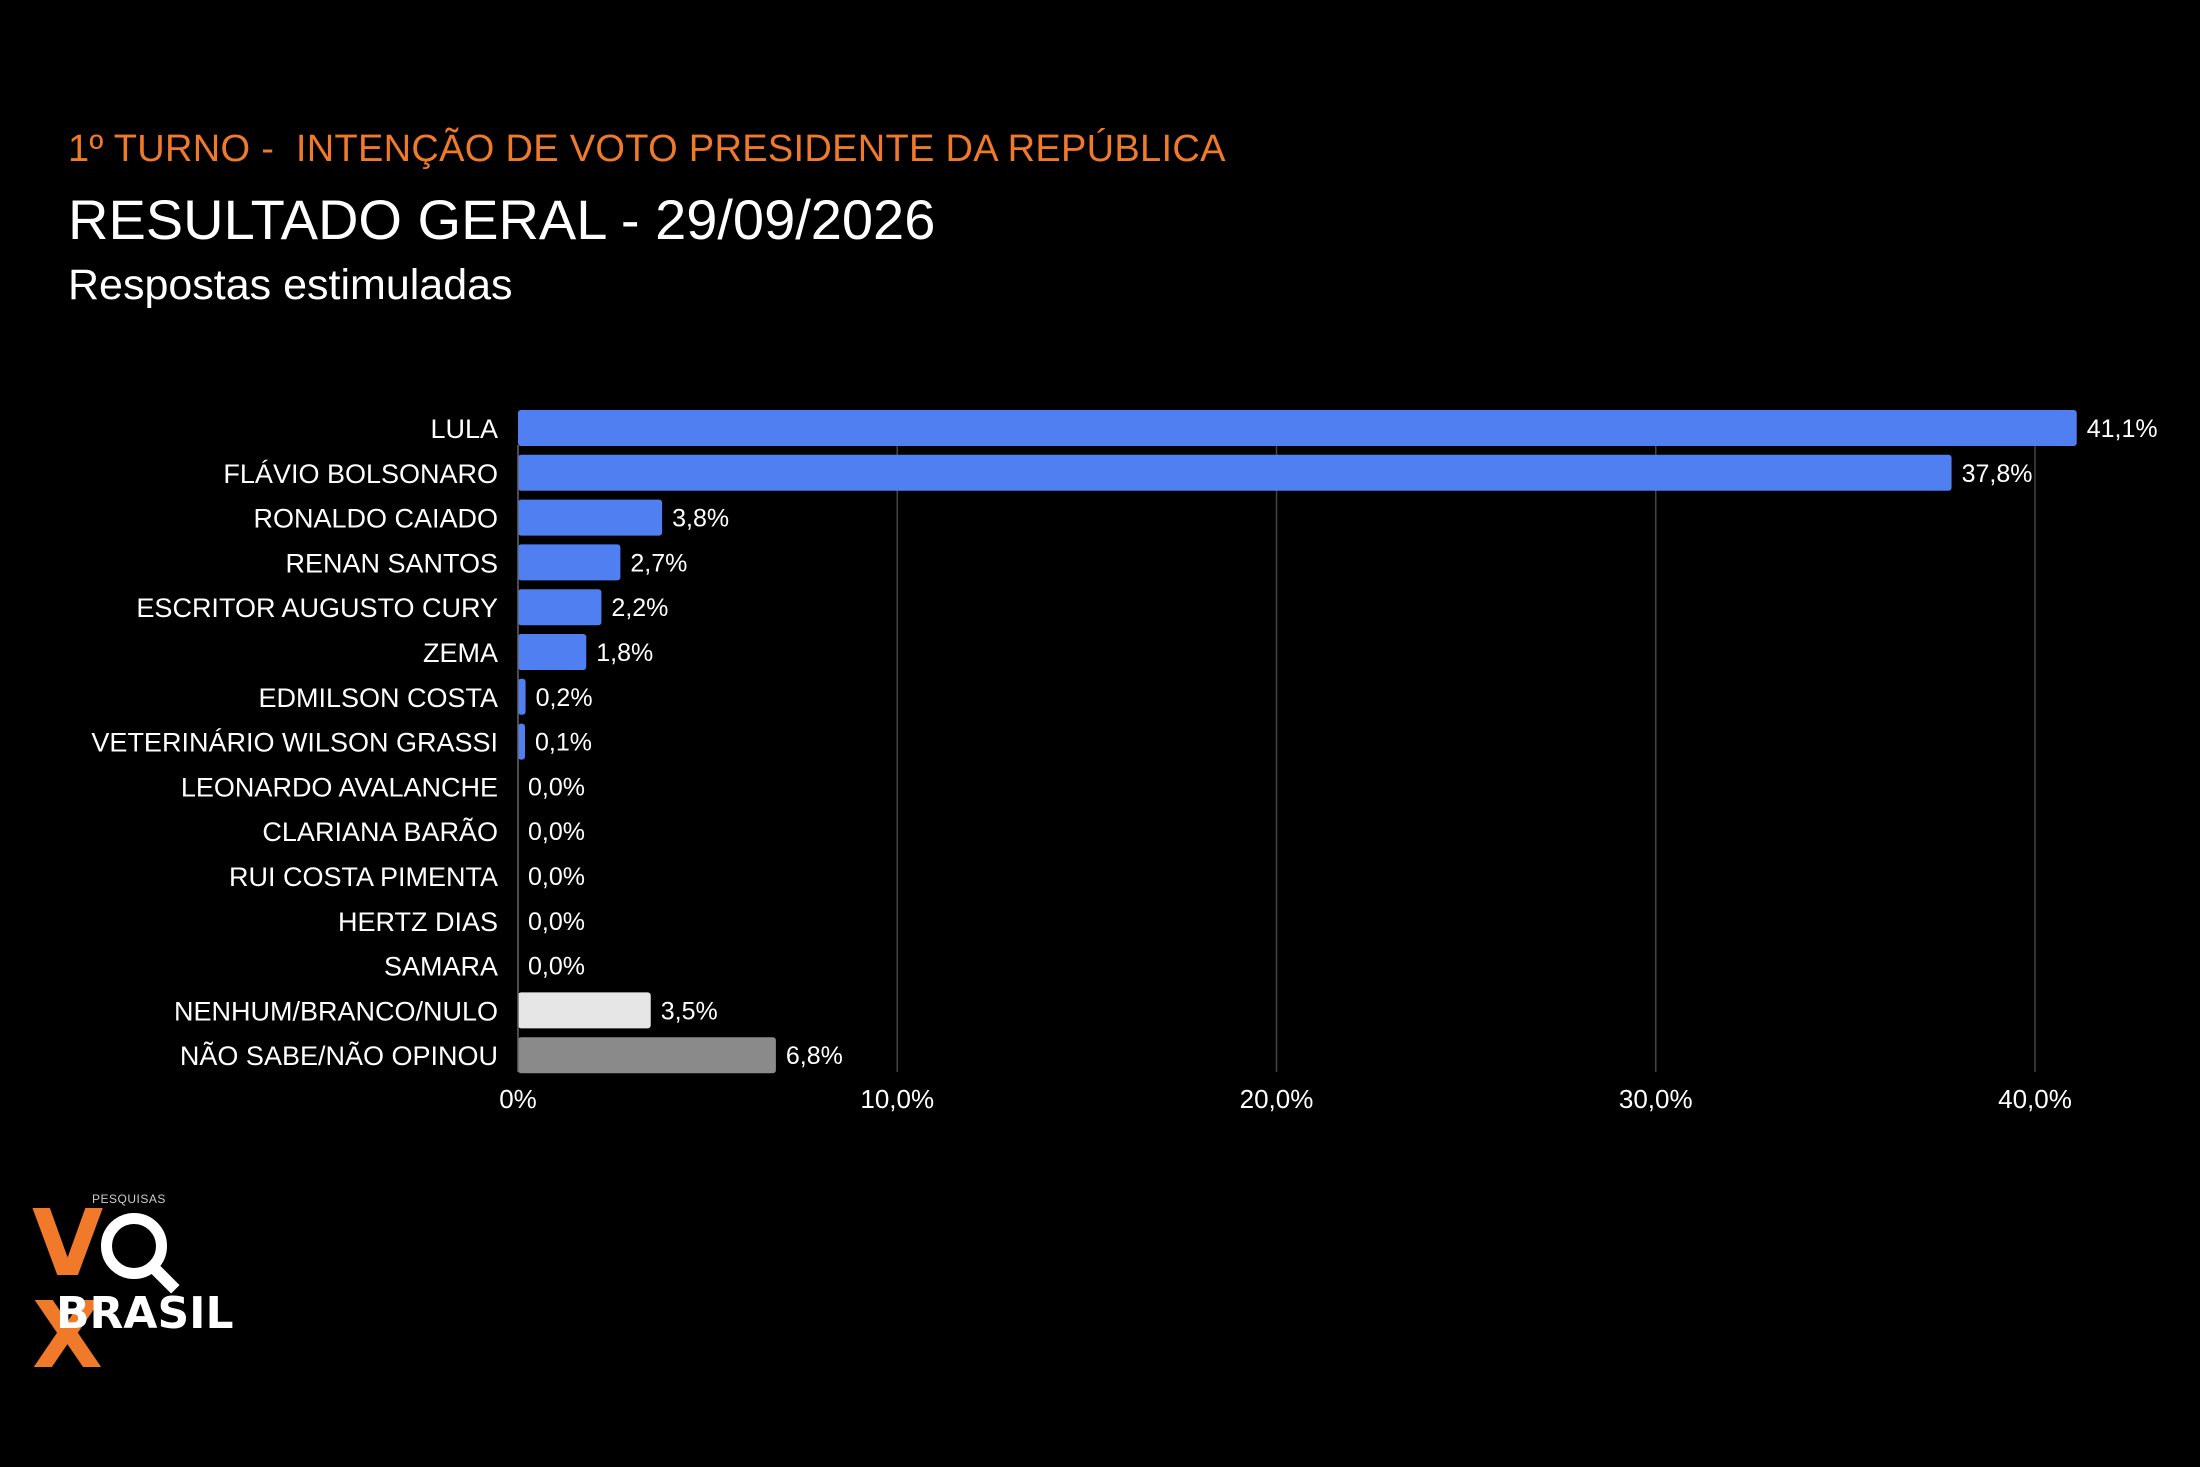 Image resolution: width=2200 pixels, height=1467 pixels. I want to click on x-tick-label: 0%, so click(518, 1099).